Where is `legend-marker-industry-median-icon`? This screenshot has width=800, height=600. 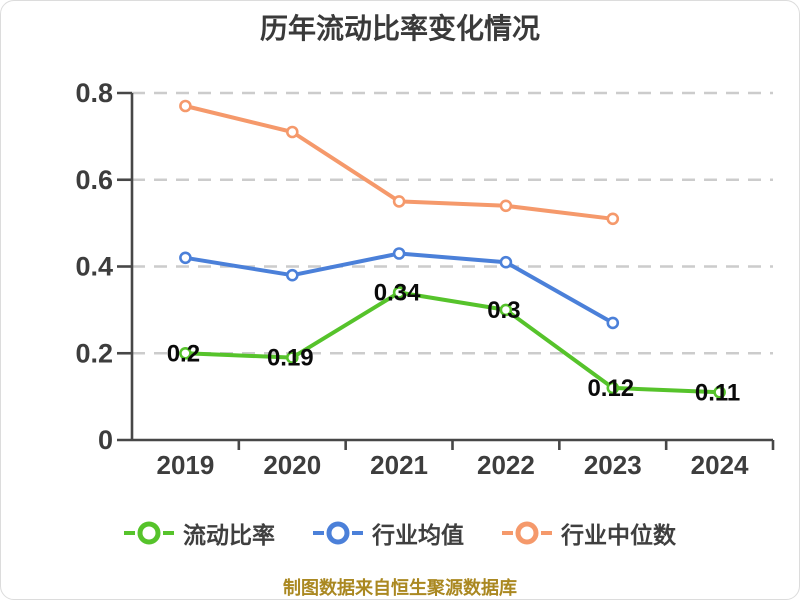 legend-marker-industry-median-icon is located at coordinates (527, 533).